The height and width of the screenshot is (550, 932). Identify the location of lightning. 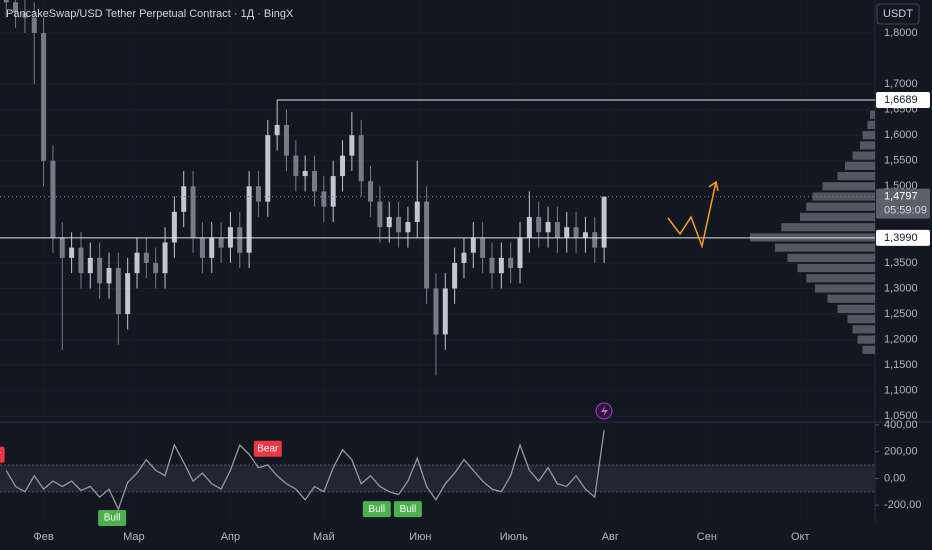
(604, 411).